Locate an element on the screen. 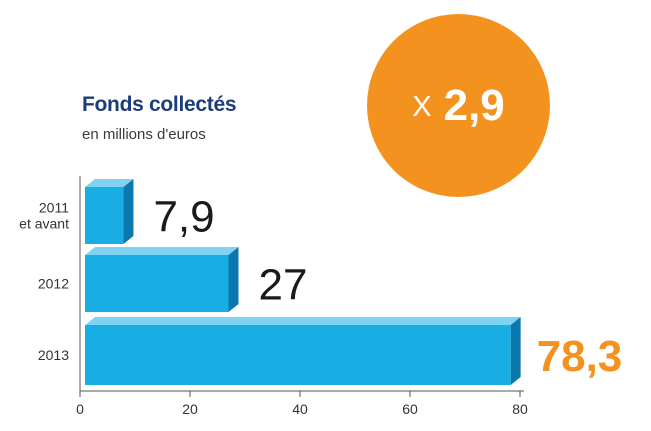 The height and width of the screenshot is (431, 651). badge-multiplier-value: 2,9 is located at coordinates (474, 105).